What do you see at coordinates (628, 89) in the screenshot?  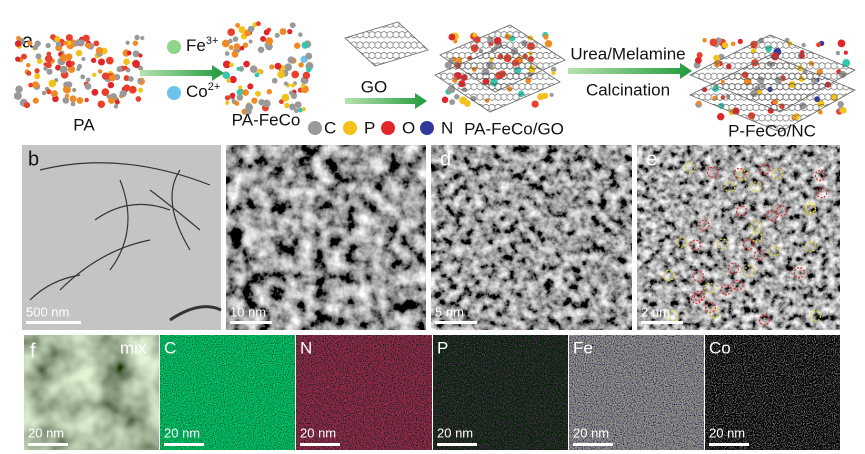 I see `condition: Calcination` at bounding box center [628, 89].